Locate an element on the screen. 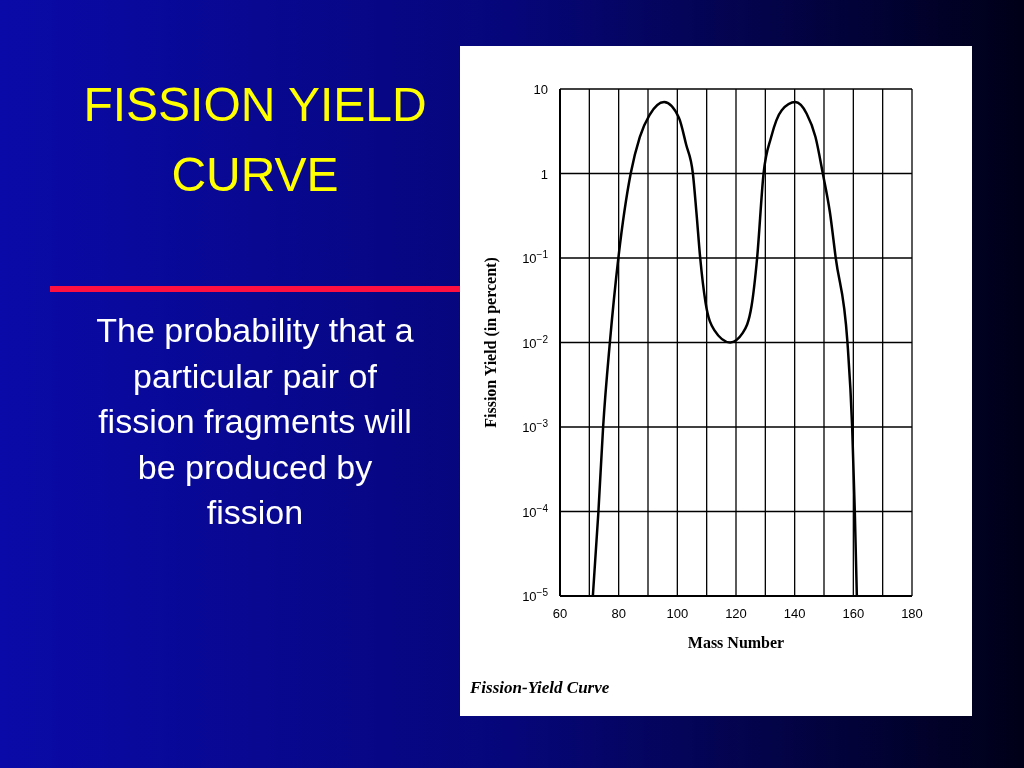 This screenshot has height=768, width=1024. x-tick-label: 140 is located at coordinates (794, 613).